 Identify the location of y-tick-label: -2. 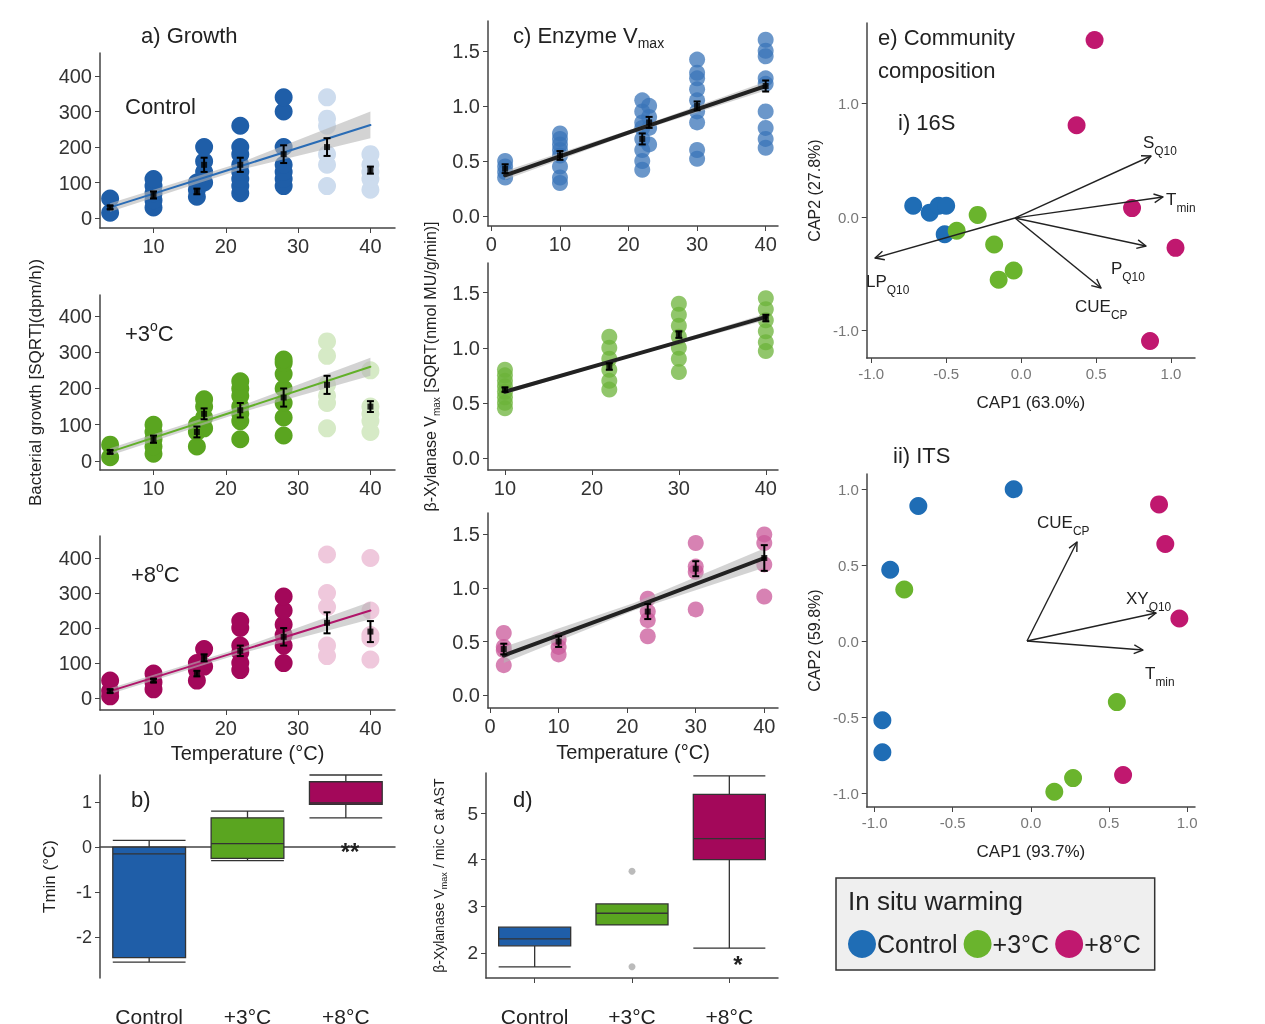
(83, 937).